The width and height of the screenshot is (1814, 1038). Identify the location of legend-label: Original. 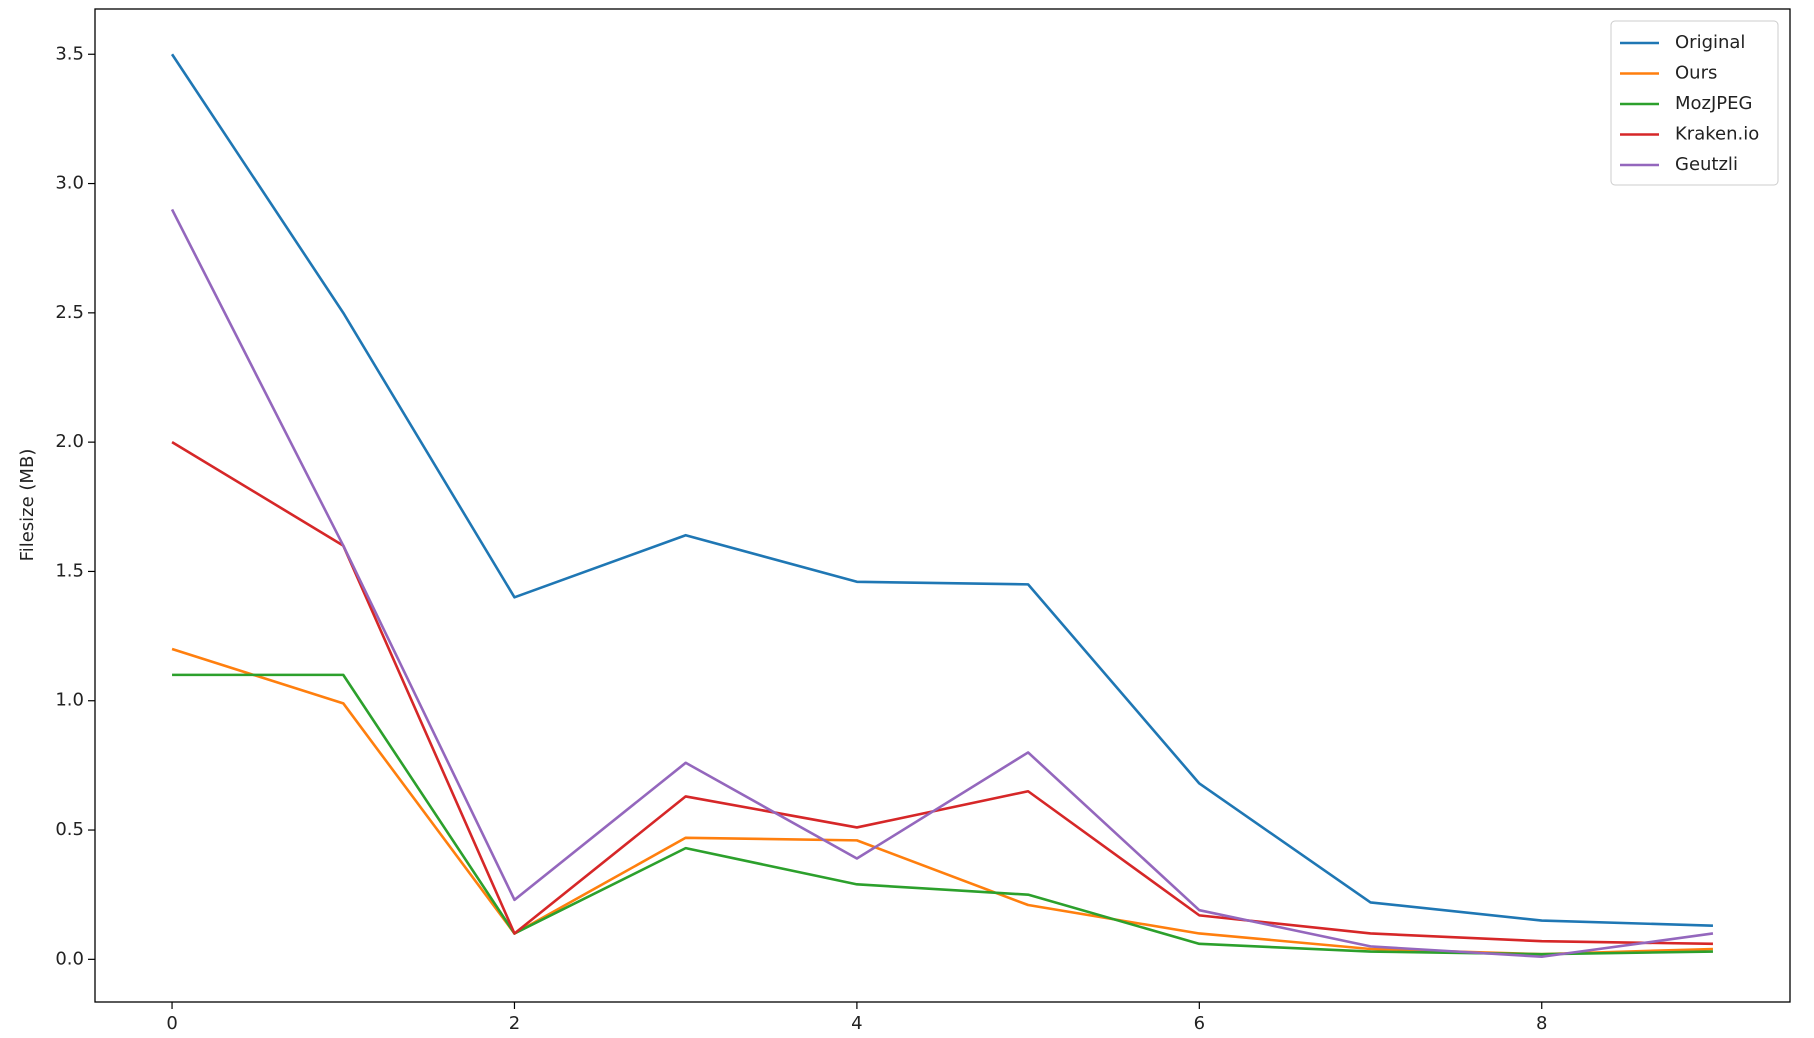
(1710, 42).